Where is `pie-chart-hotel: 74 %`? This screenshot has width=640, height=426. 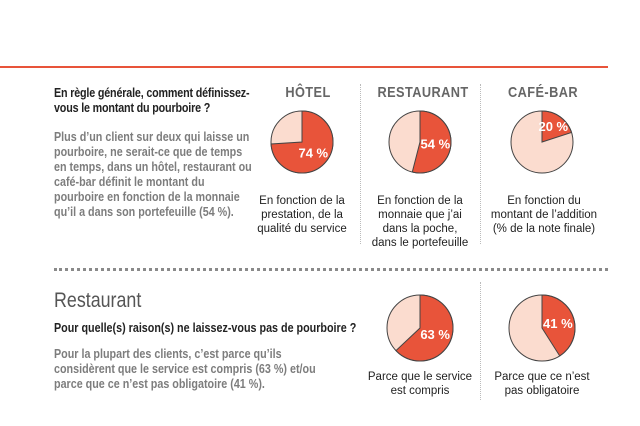 pie-chart-hotel: 74 % is located at coordinates (302, 142).